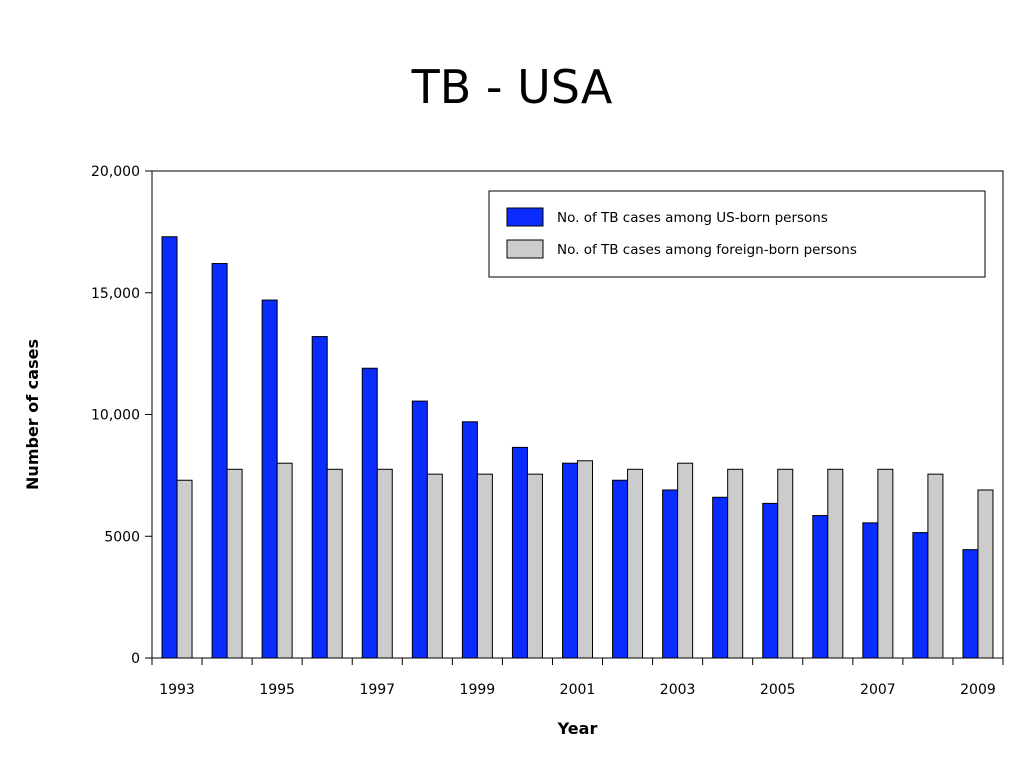 This screenshot has height=768, width=1024. I want to click on x-tick-label: 1999, so click(478, 690).